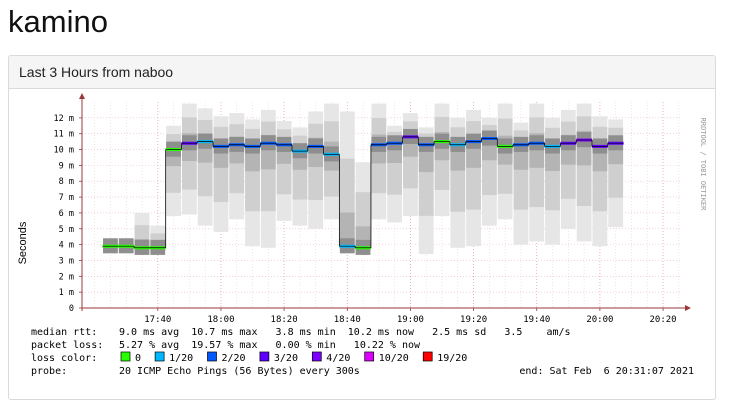 This screenshot has width=730, height=405. I want to click on y-tick-label: 4 m, so click(66, 246).